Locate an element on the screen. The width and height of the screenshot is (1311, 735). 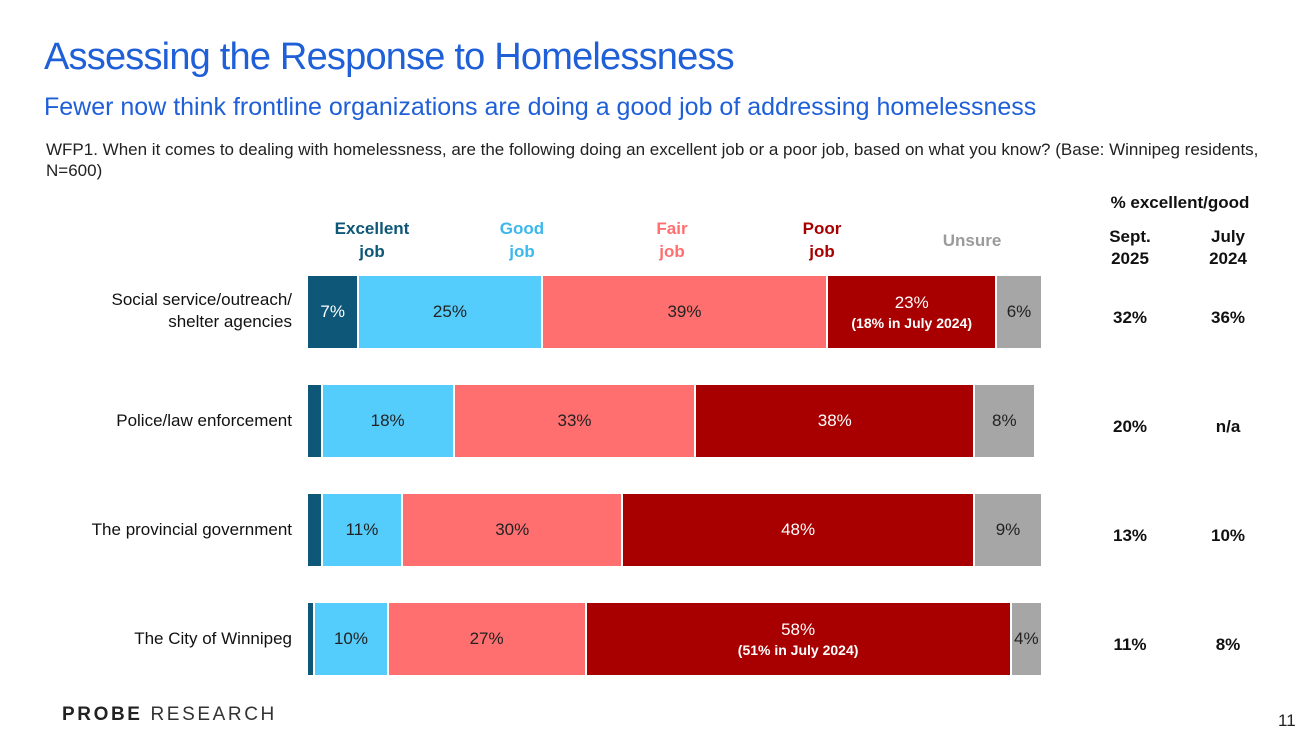
bar-row: 11% 30% 48% 9% is located at coordinates (674, 530).